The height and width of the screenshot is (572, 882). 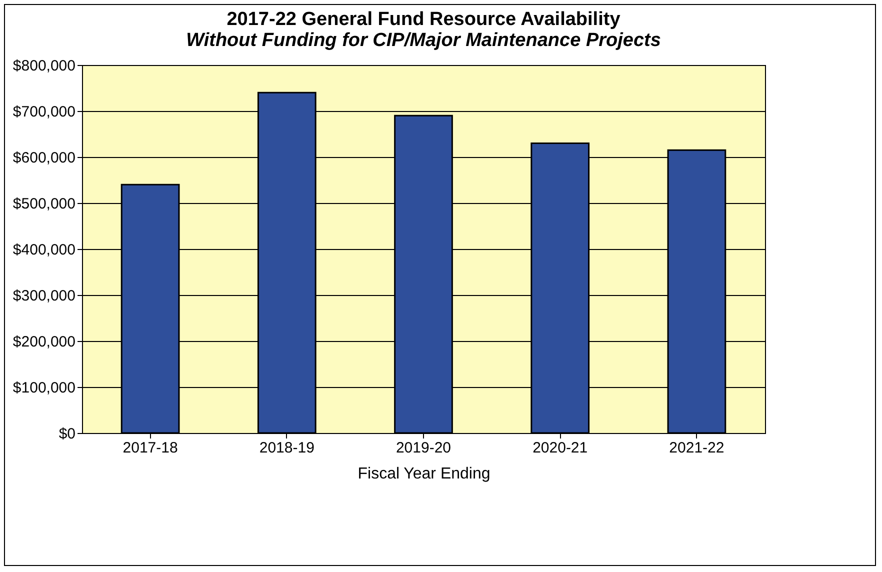 I want to click on y-tick-label: $800,000, so click(x=44, y=66).